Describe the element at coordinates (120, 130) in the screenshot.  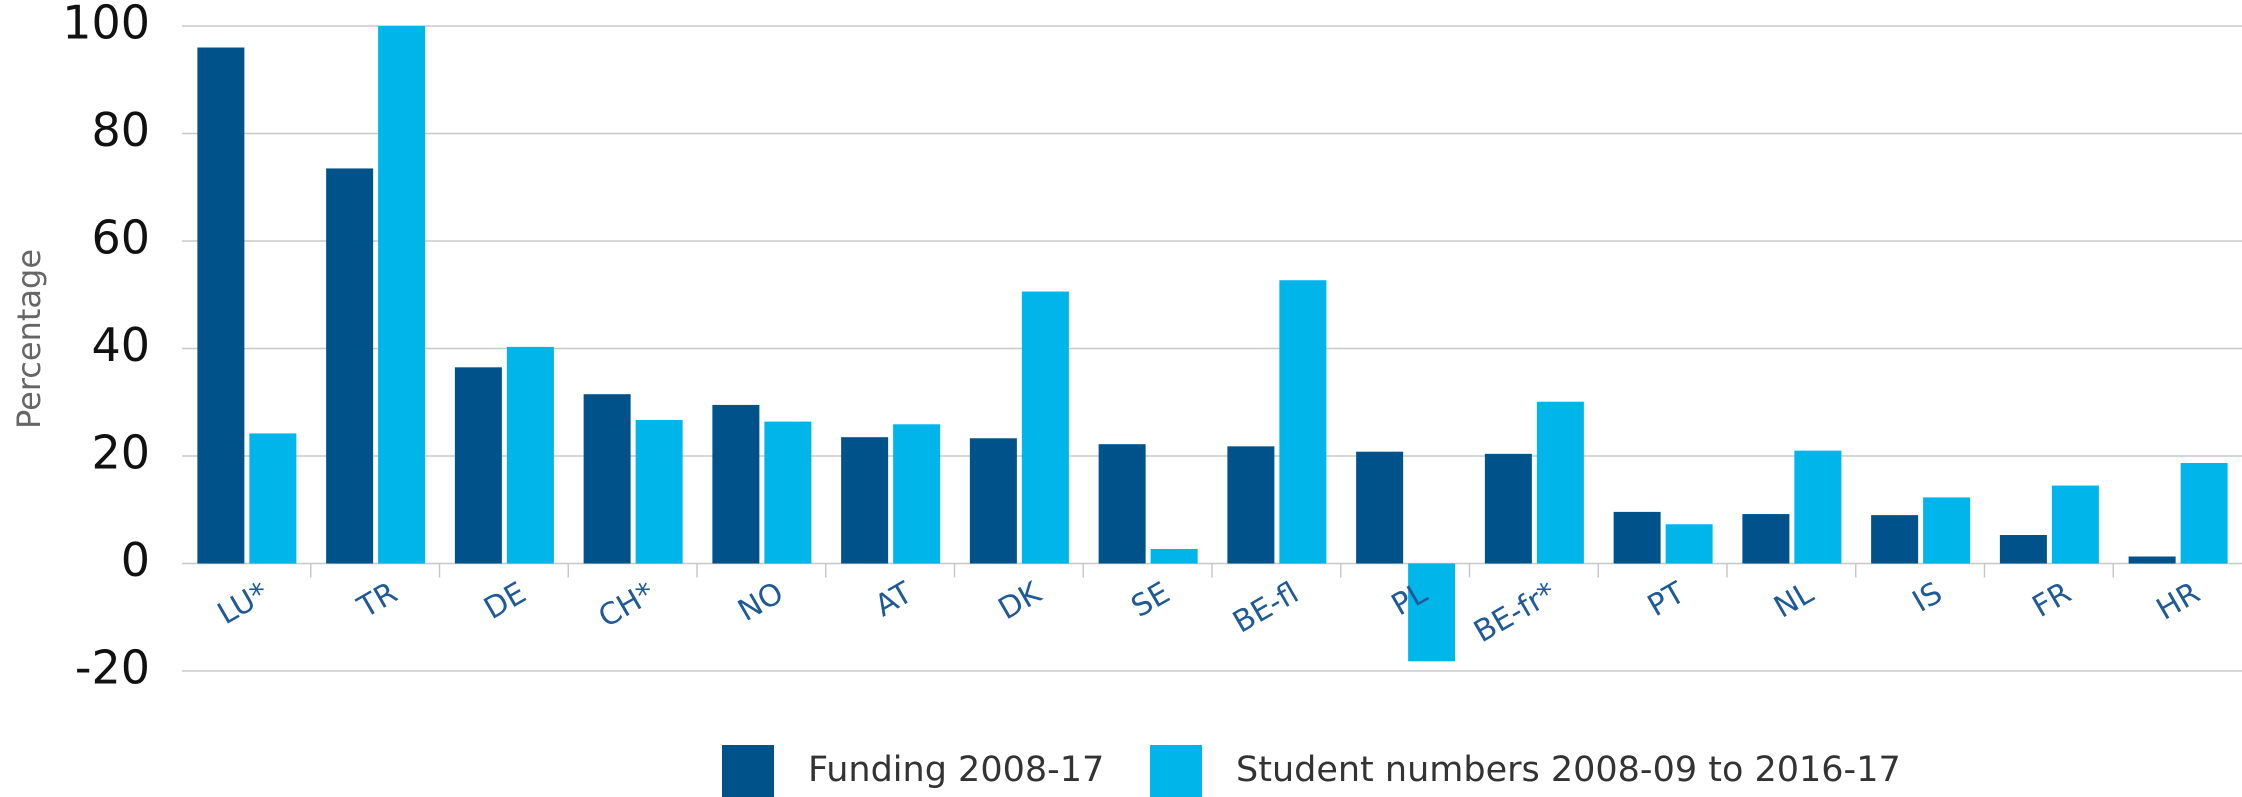
I see `y-tick-label: 80` at that location.